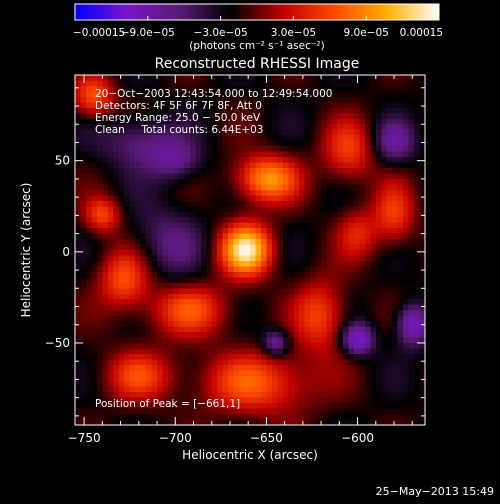  I want to click on annotation-detectors: Detectors: 4F 5F 6F 7F 8F, Att 0, so click(178, 106).